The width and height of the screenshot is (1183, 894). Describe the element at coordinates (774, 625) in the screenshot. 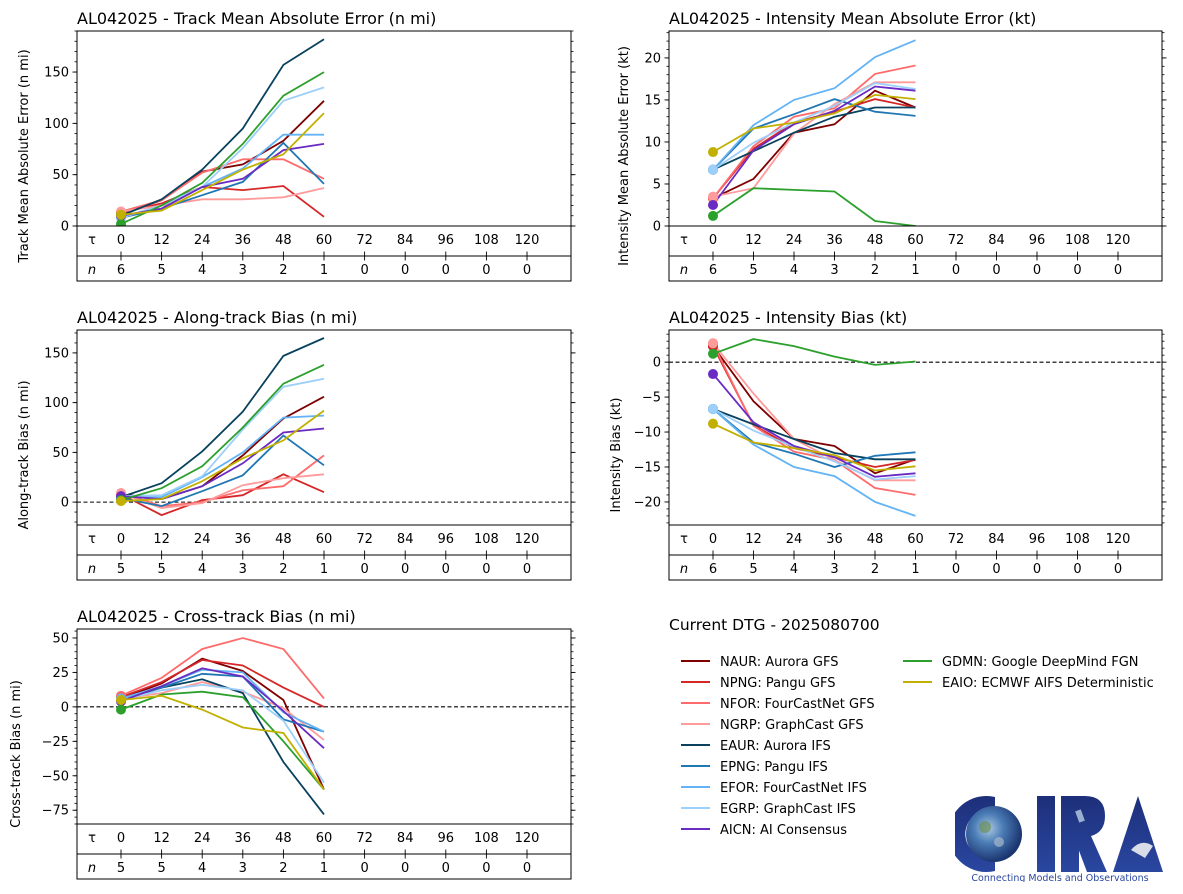

I see `current-dtg-label: Current DTG - 2025080700` at that location.